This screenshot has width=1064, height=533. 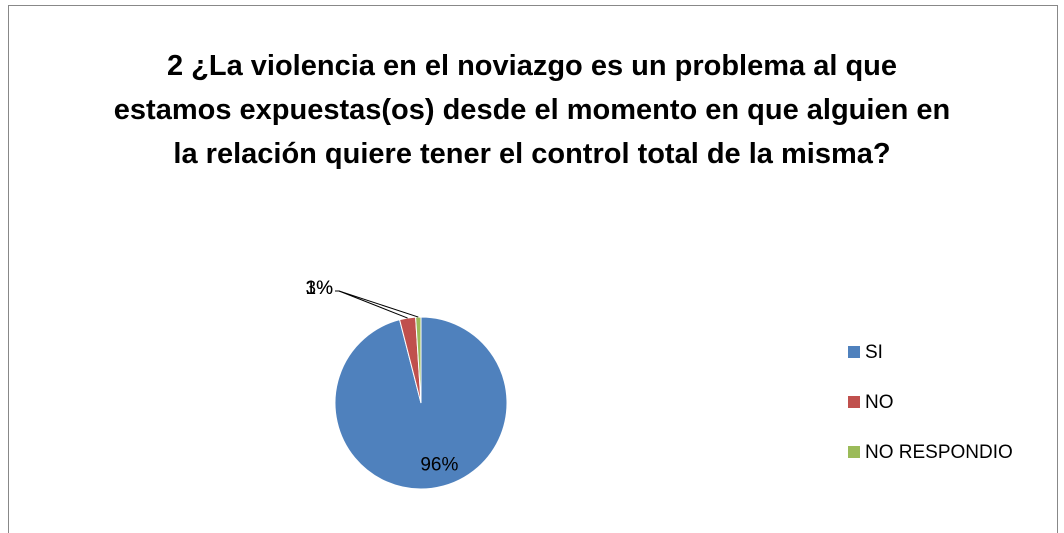 What do you see at coordinates (418, 360) in the screenshot?
I see `pie-slice` at bounding box center [418, 360].